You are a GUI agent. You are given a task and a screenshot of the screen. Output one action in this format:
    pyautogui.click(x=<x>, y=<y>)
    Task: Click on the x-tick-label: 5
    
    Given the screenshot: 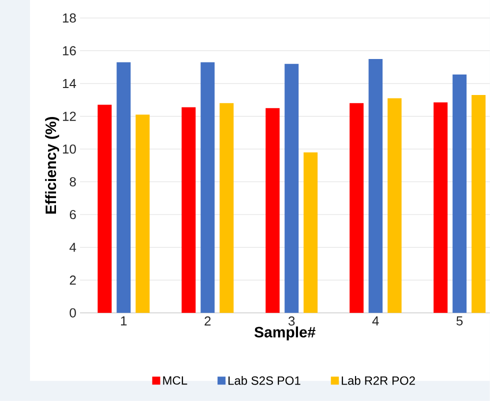 What is the action you would take?
    pyautogui.click(x=459, y=321)
    